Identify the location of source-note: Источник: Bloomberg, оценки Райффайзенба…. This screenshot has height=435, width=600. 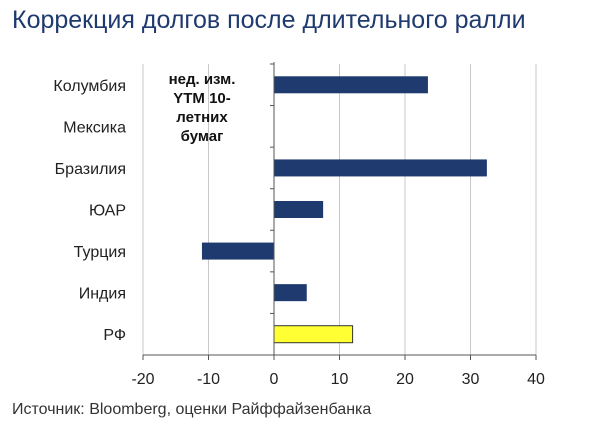
(192, 409).